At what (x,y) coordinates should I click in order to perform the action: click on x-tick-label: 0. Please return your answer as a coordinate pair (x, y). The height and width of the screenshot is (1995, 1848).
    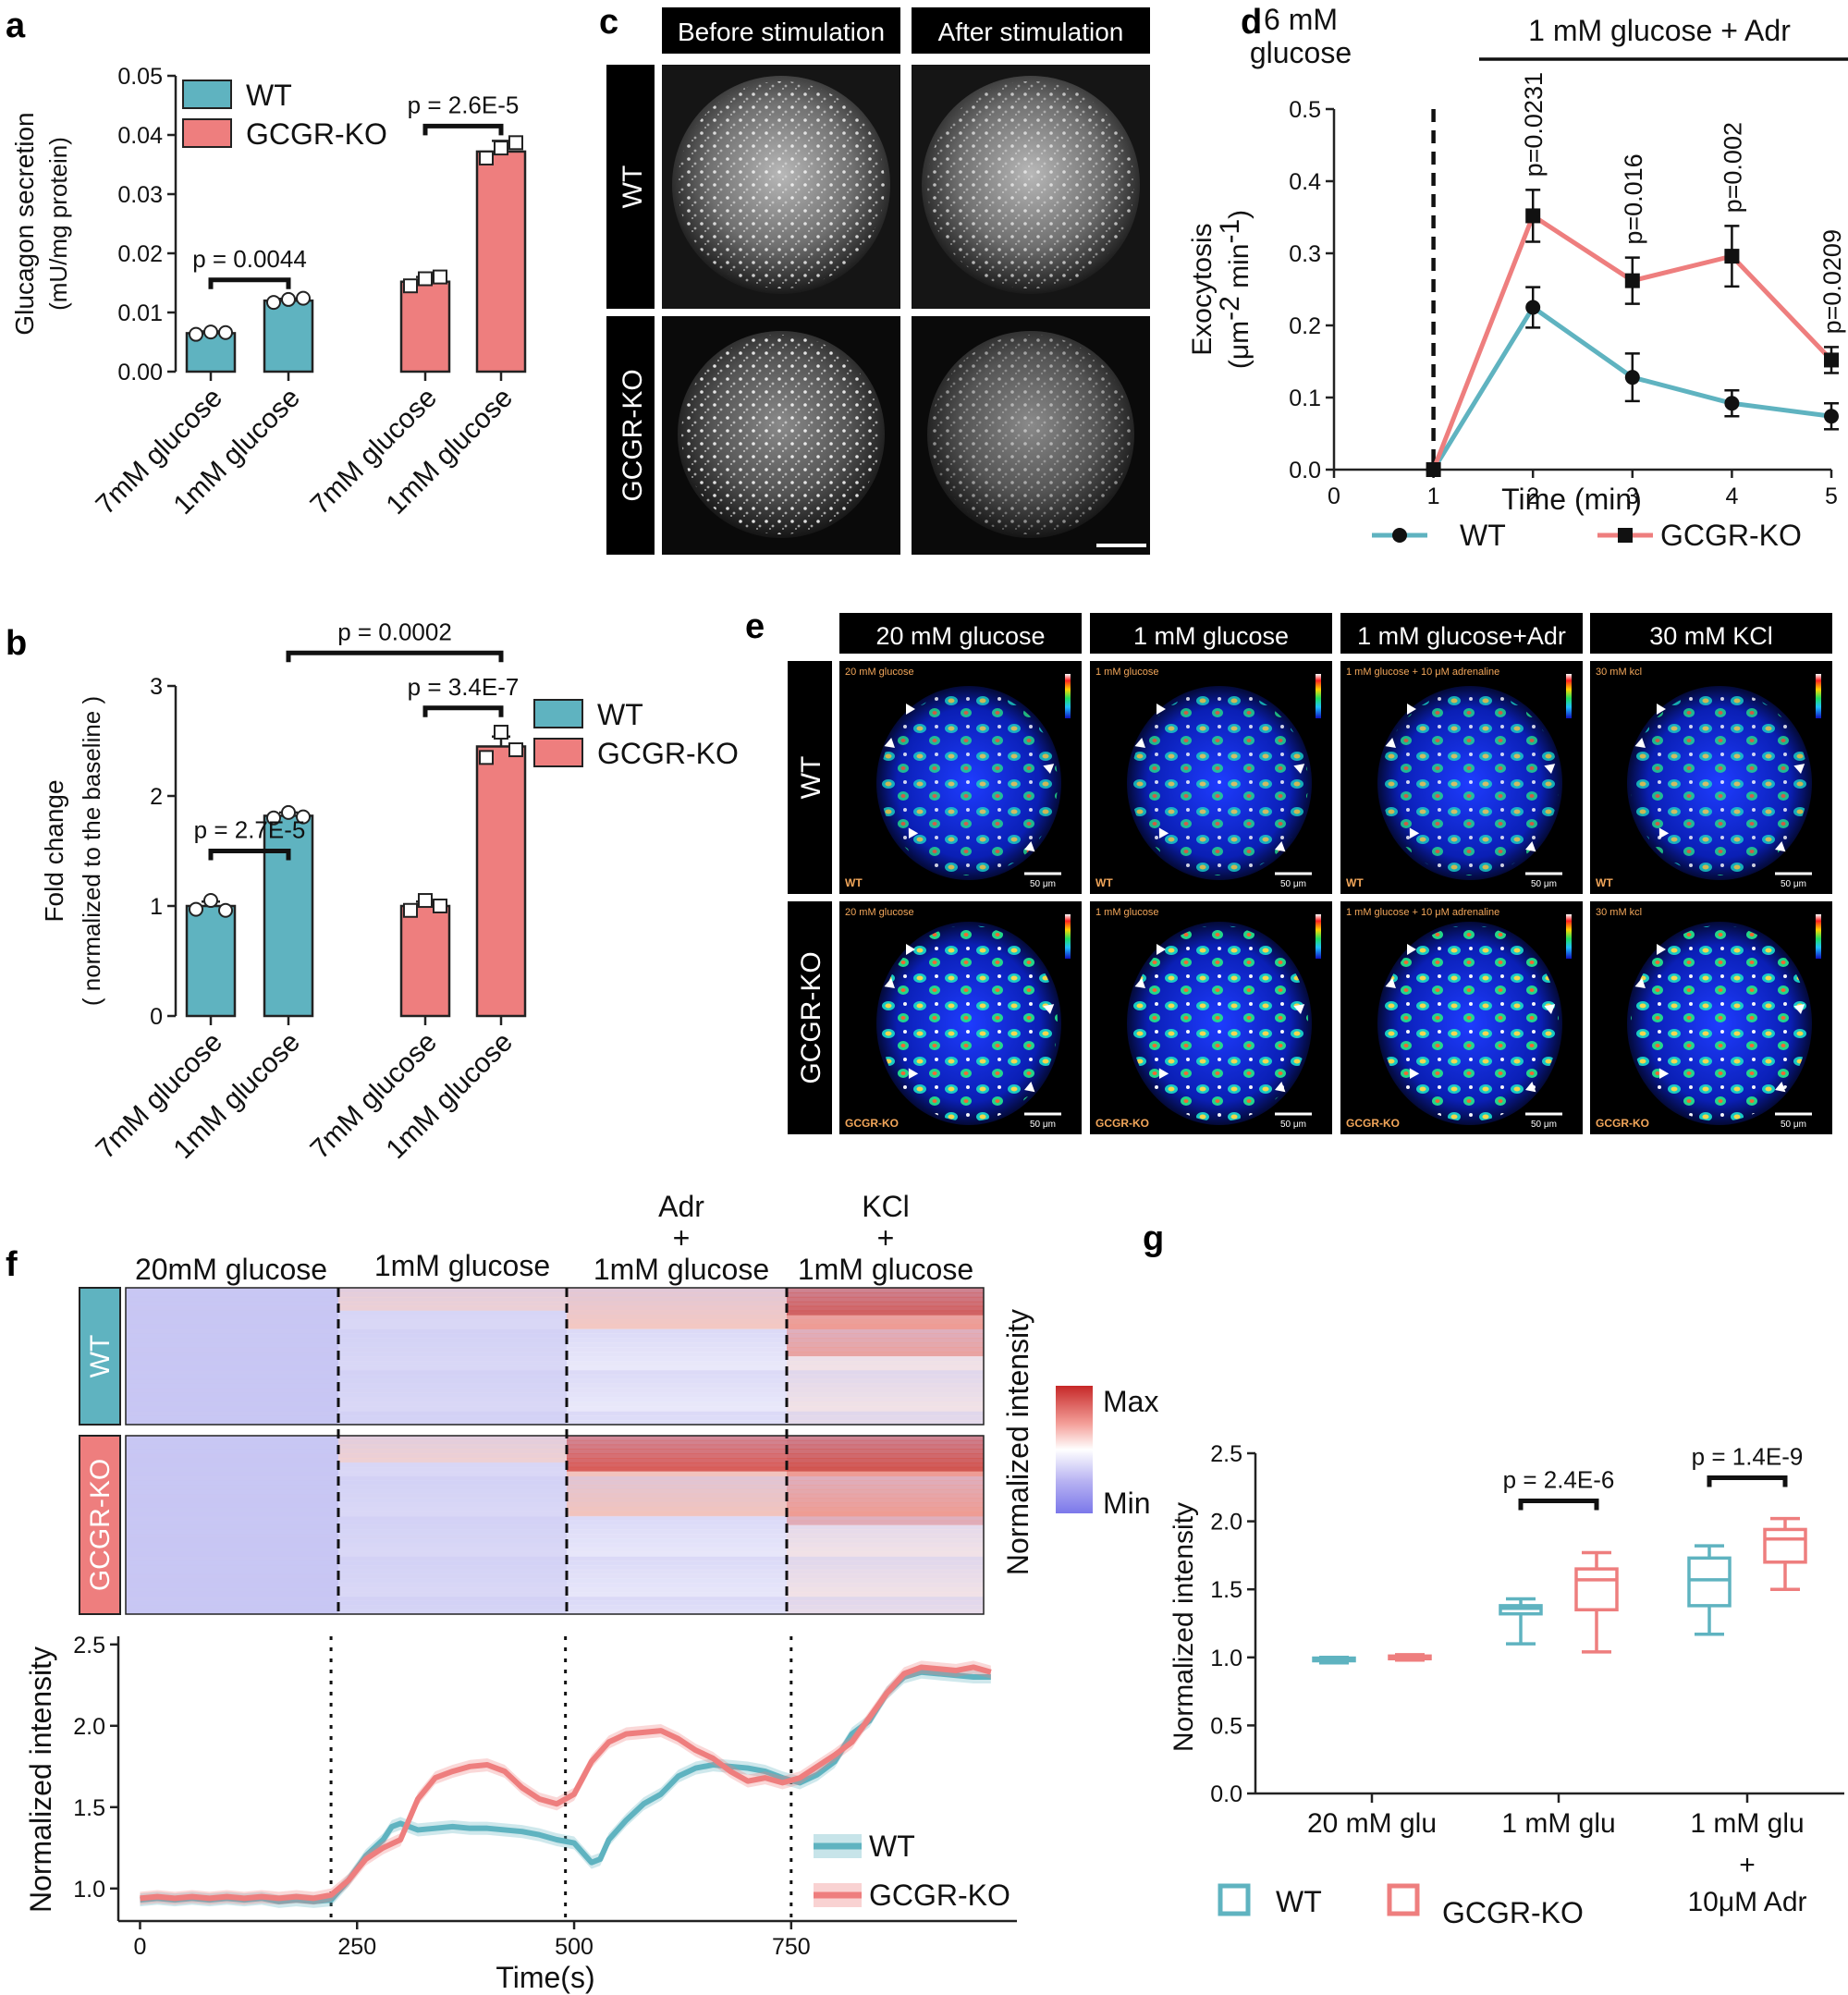
    Looking at the image, I should click on (1334, 496).